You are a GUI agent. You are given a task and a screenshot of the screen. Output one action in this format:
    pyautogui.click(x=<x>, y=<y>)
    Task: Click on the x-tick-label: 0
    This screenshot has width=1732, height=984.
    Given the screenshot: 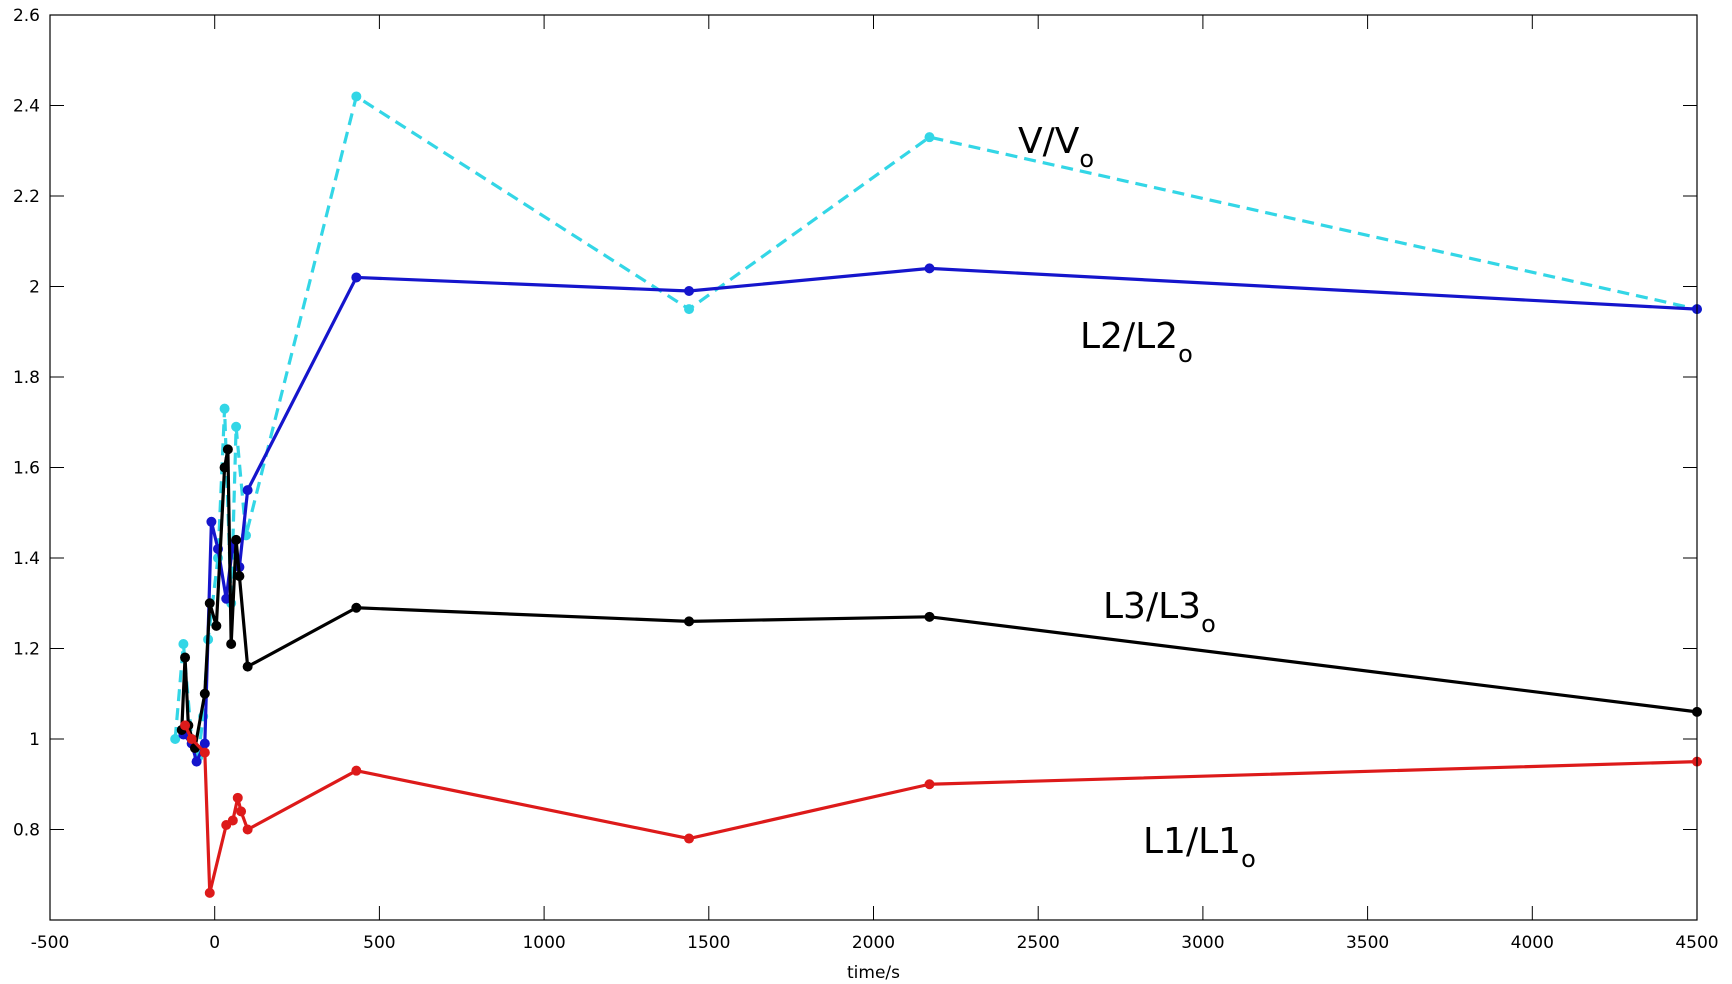 What is the action you would take?
    pyautogui.click(x=214, y=943)
    